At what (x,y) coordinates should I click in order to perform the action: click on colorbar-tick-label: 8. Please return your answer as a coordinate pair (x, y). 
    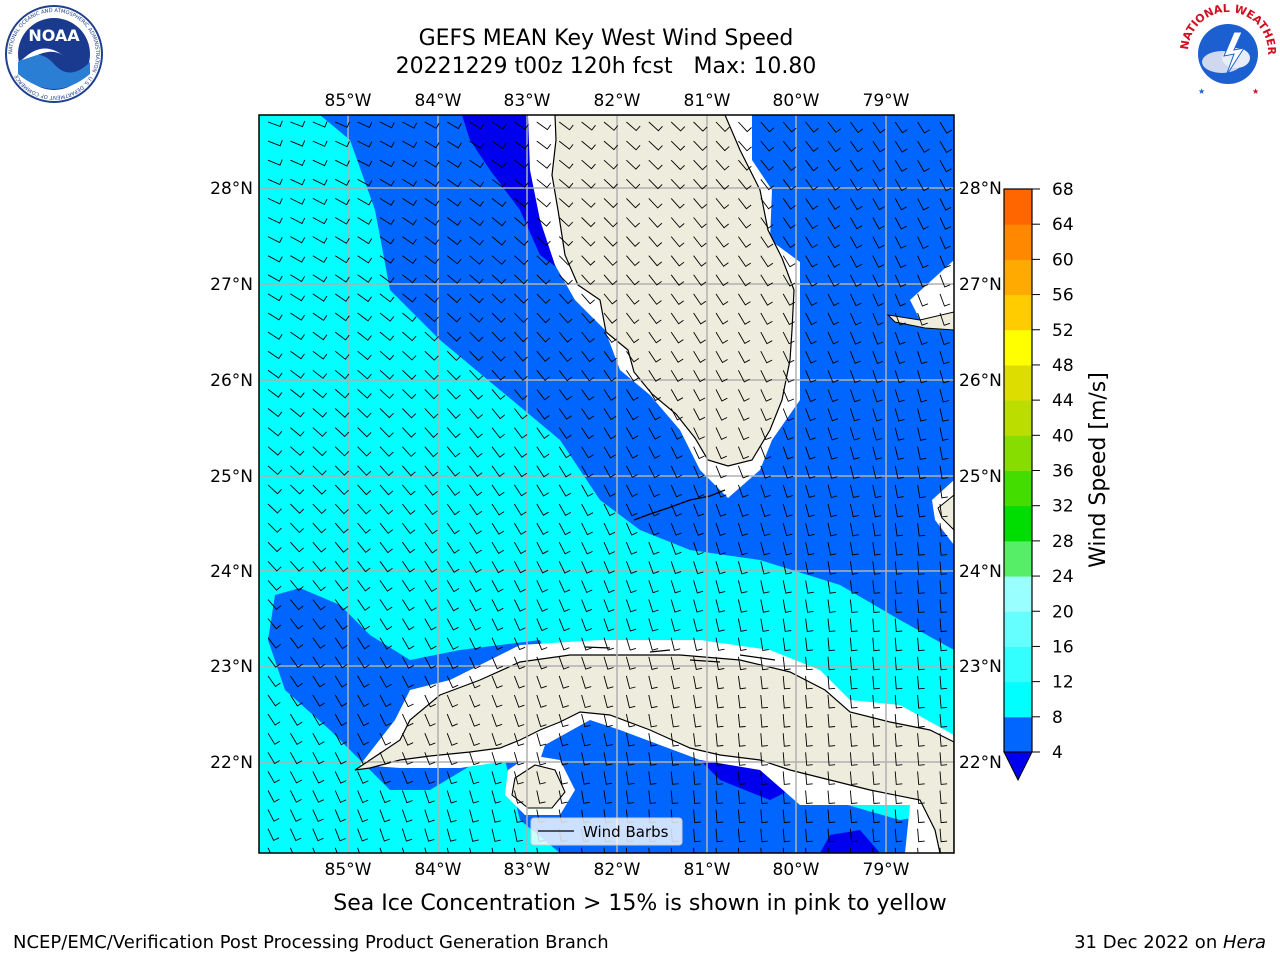
    Looking at the image, I should click on (1057, 718).